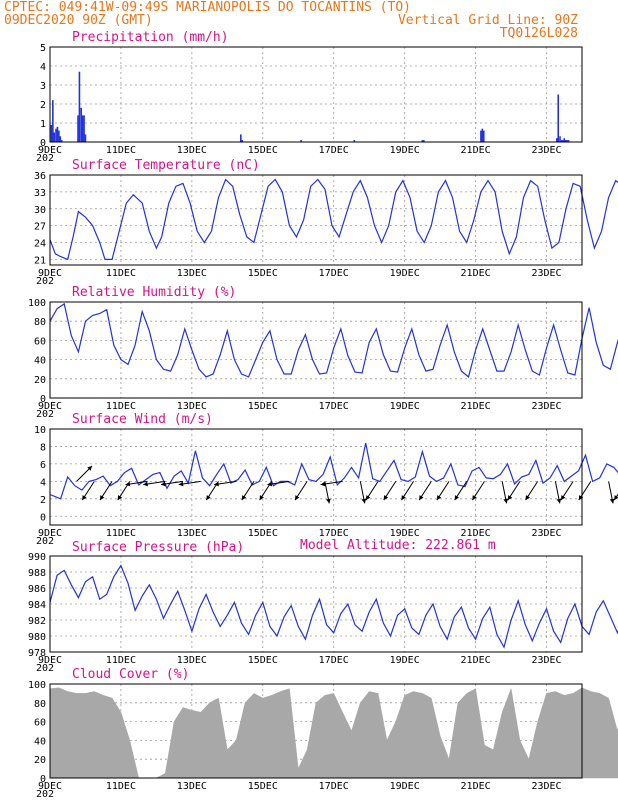 This screenshot has width=618, height=800. I want to click on pressure-xtick-label: 11DEC, so click(121, 660).